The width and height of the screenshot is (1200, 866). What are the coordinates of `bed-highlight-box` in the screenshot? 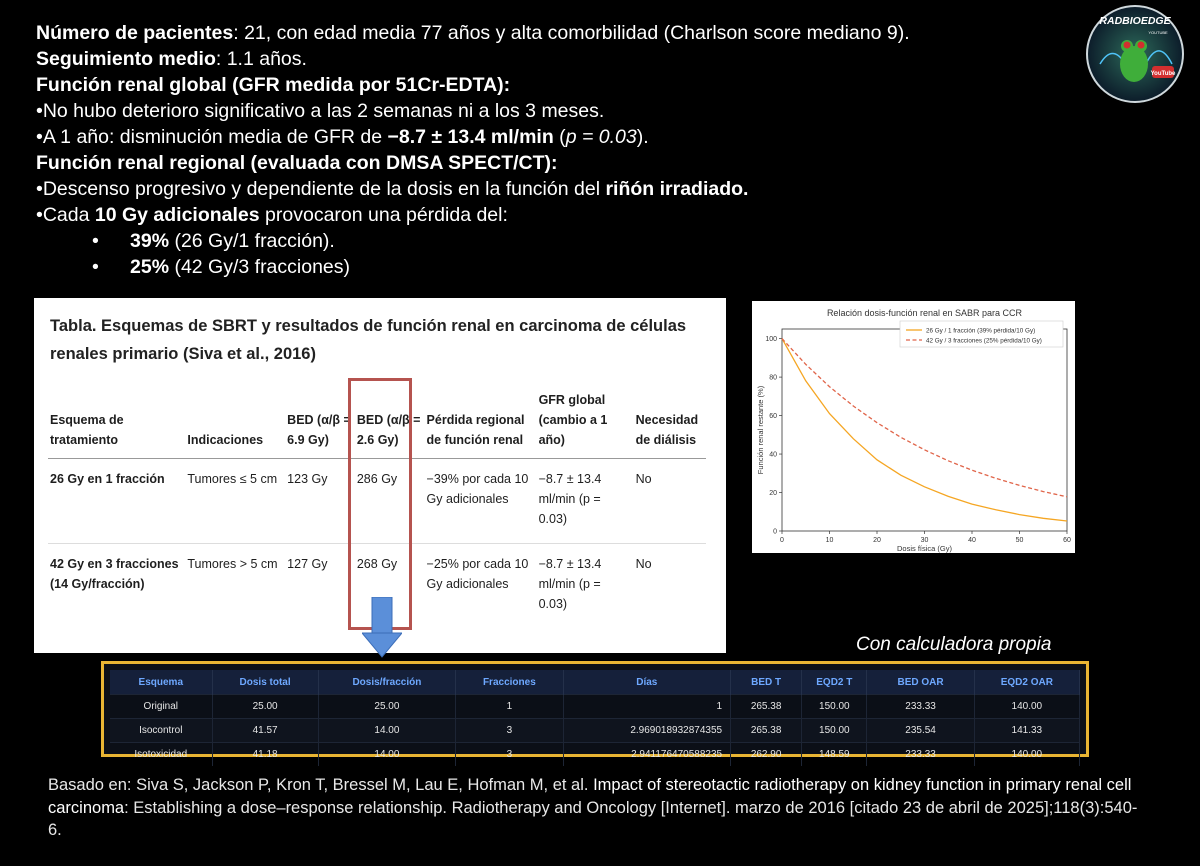 It's located at (380, 504).